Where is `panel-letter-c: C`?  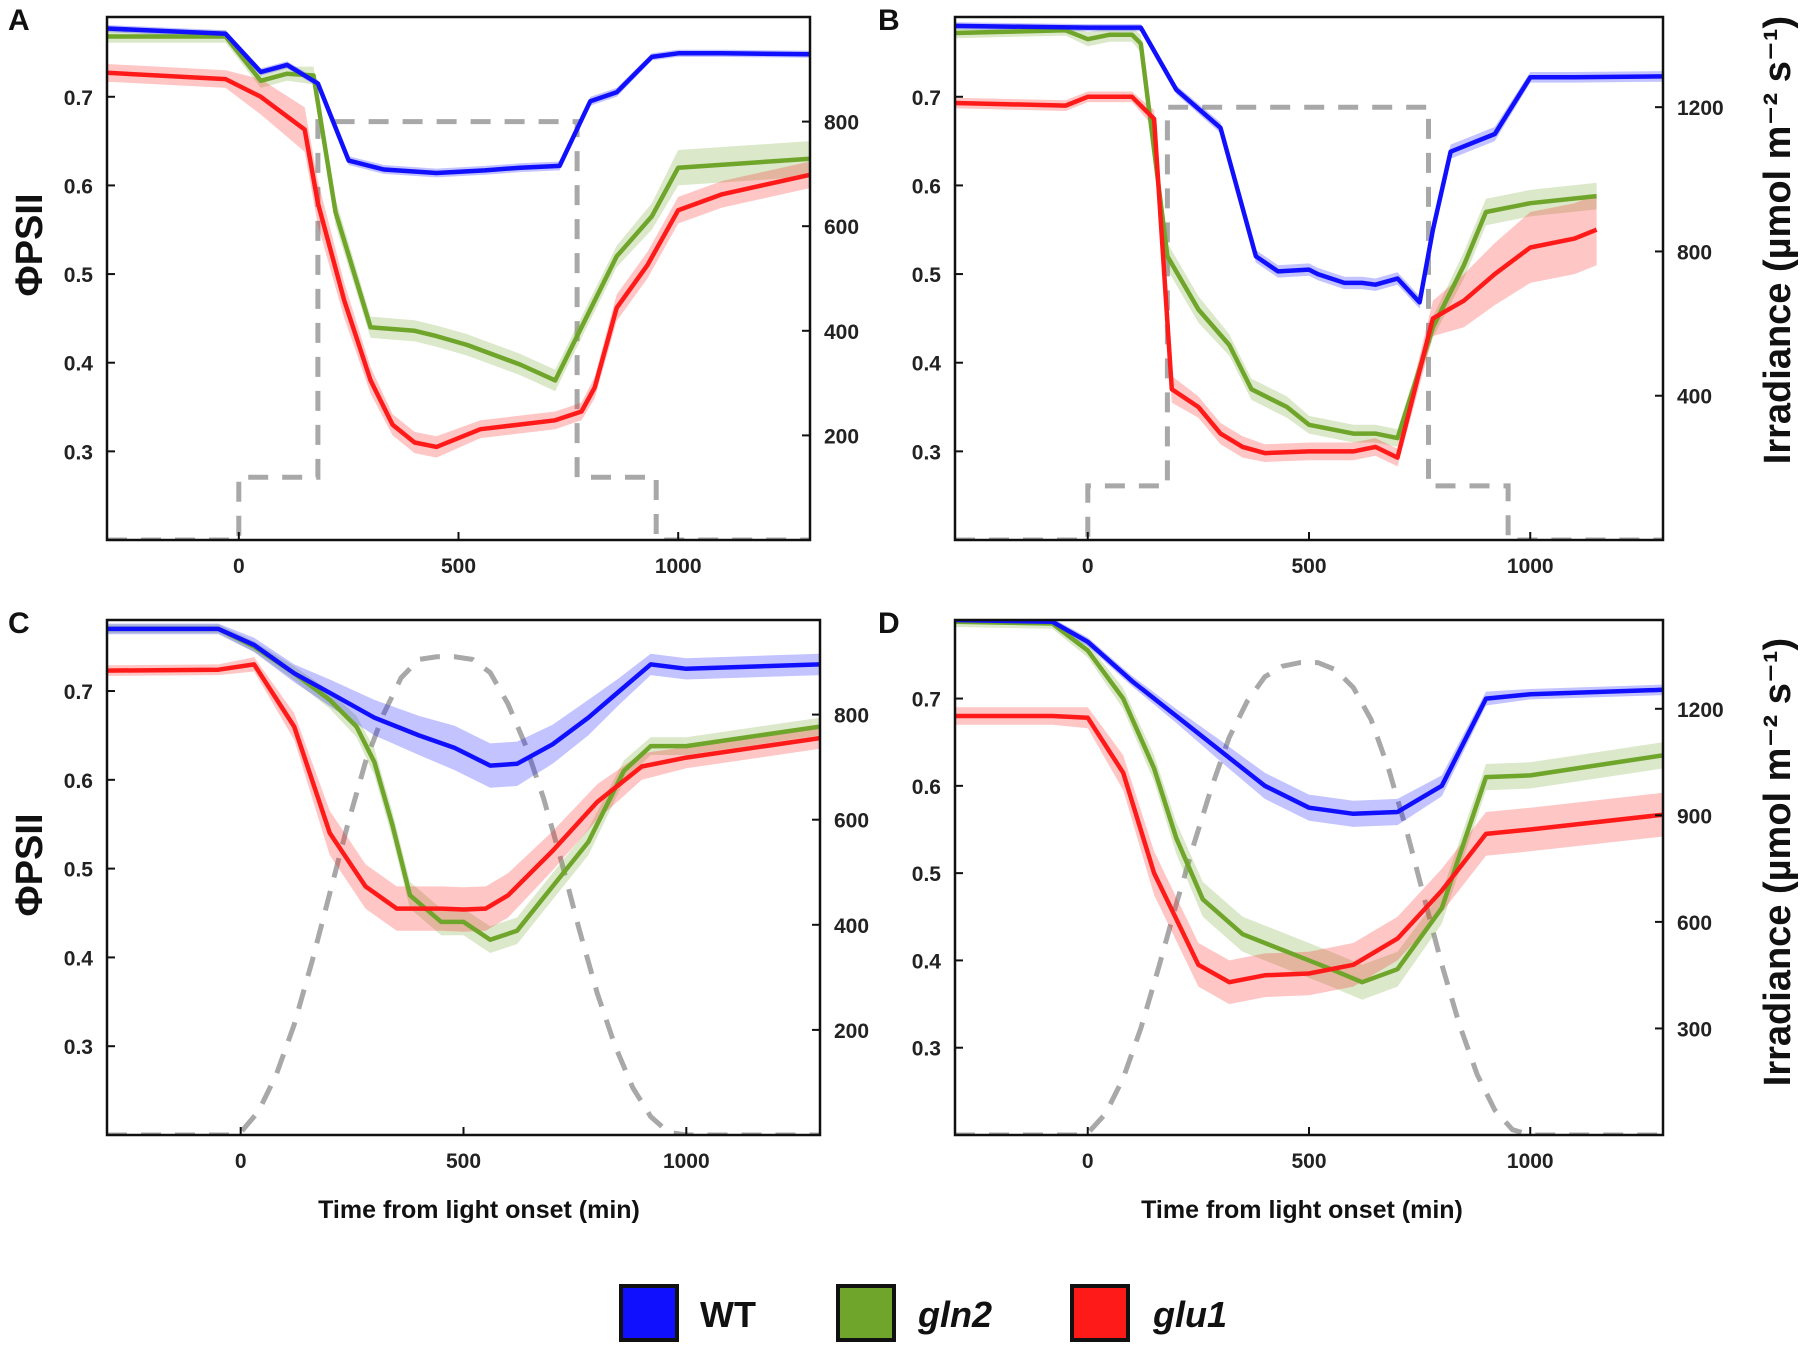
panel-letter-c: C is located at coordinates (19, 623).